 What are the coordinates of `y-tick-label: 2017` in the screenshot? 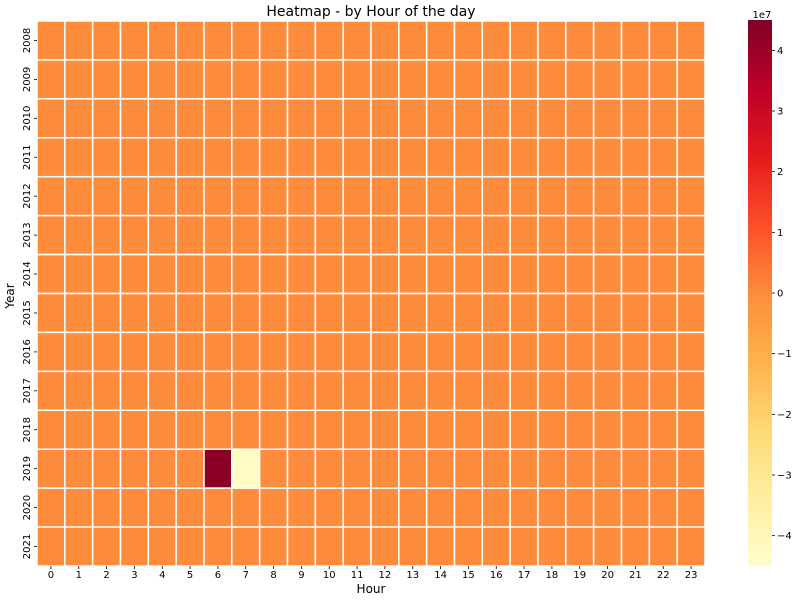 It's located at (27, 390).